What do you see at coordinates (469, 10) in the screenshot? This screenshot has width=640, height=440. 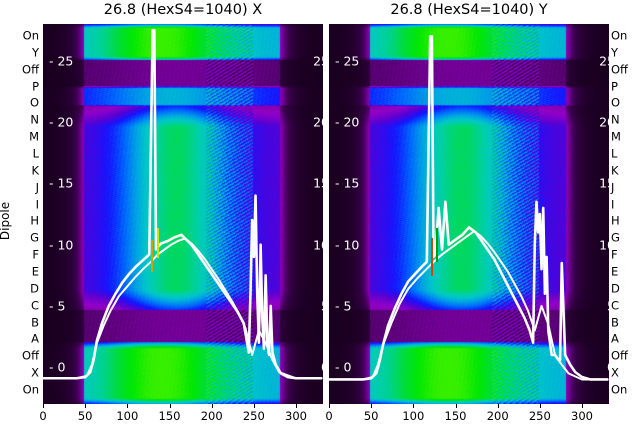 I see `panel-title-right: 26.8 (HexS4=1040) Y` at bounding box center [469, 10].